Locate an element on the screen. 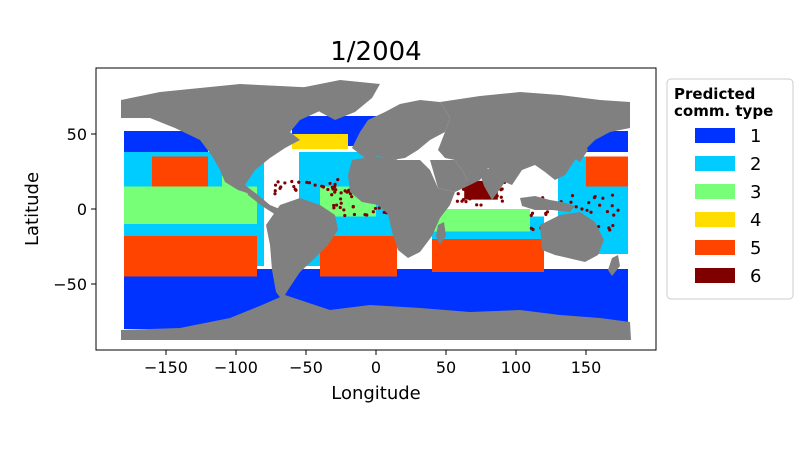 Image resolution: width=800 pixels, height=454 pixels. x-tick-label: 150 is located at coordinates (586, 367).